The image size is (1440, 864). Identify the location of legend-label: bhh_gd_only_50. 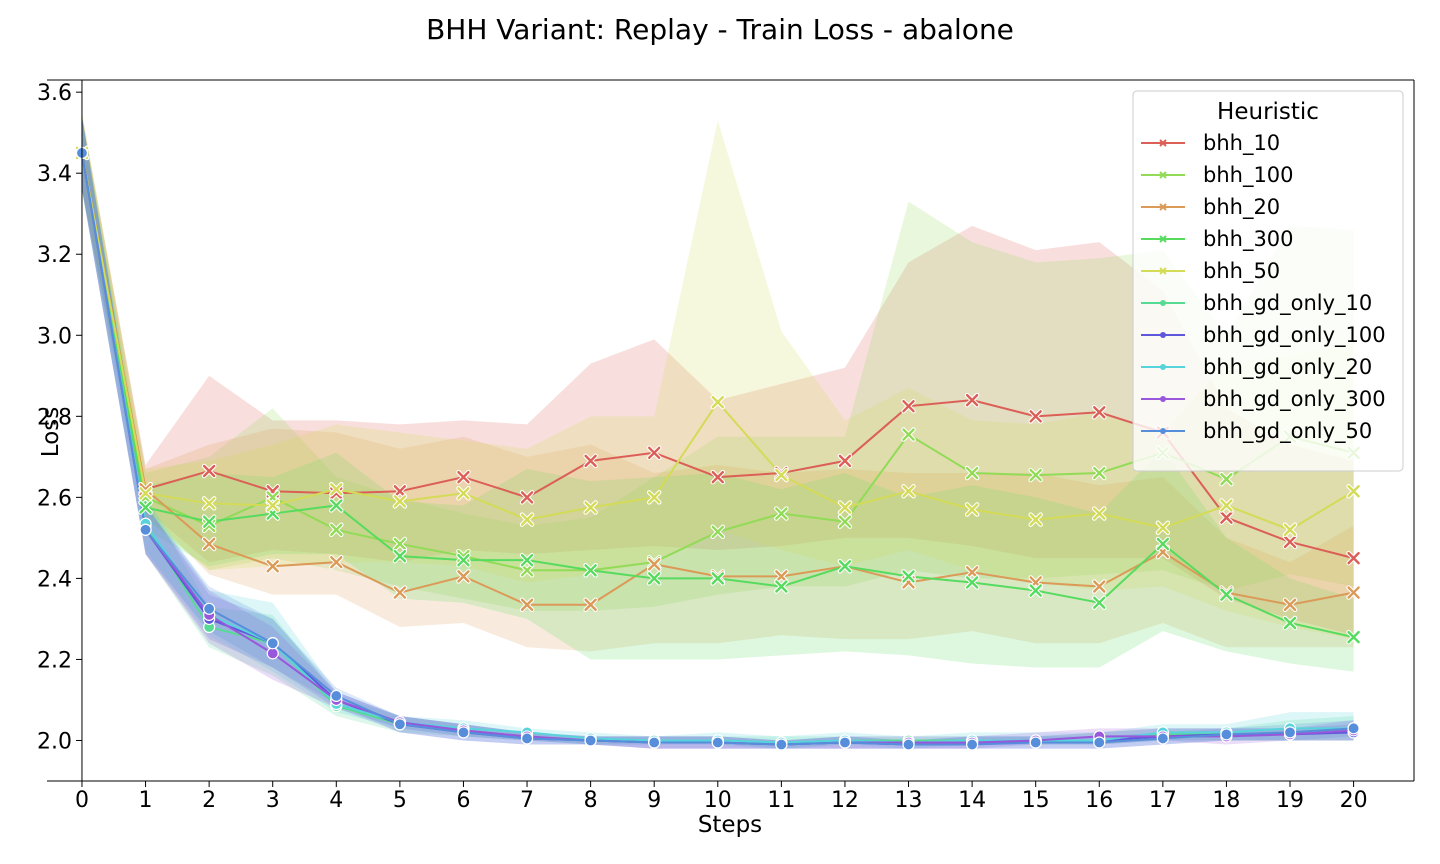
(1287, 431).